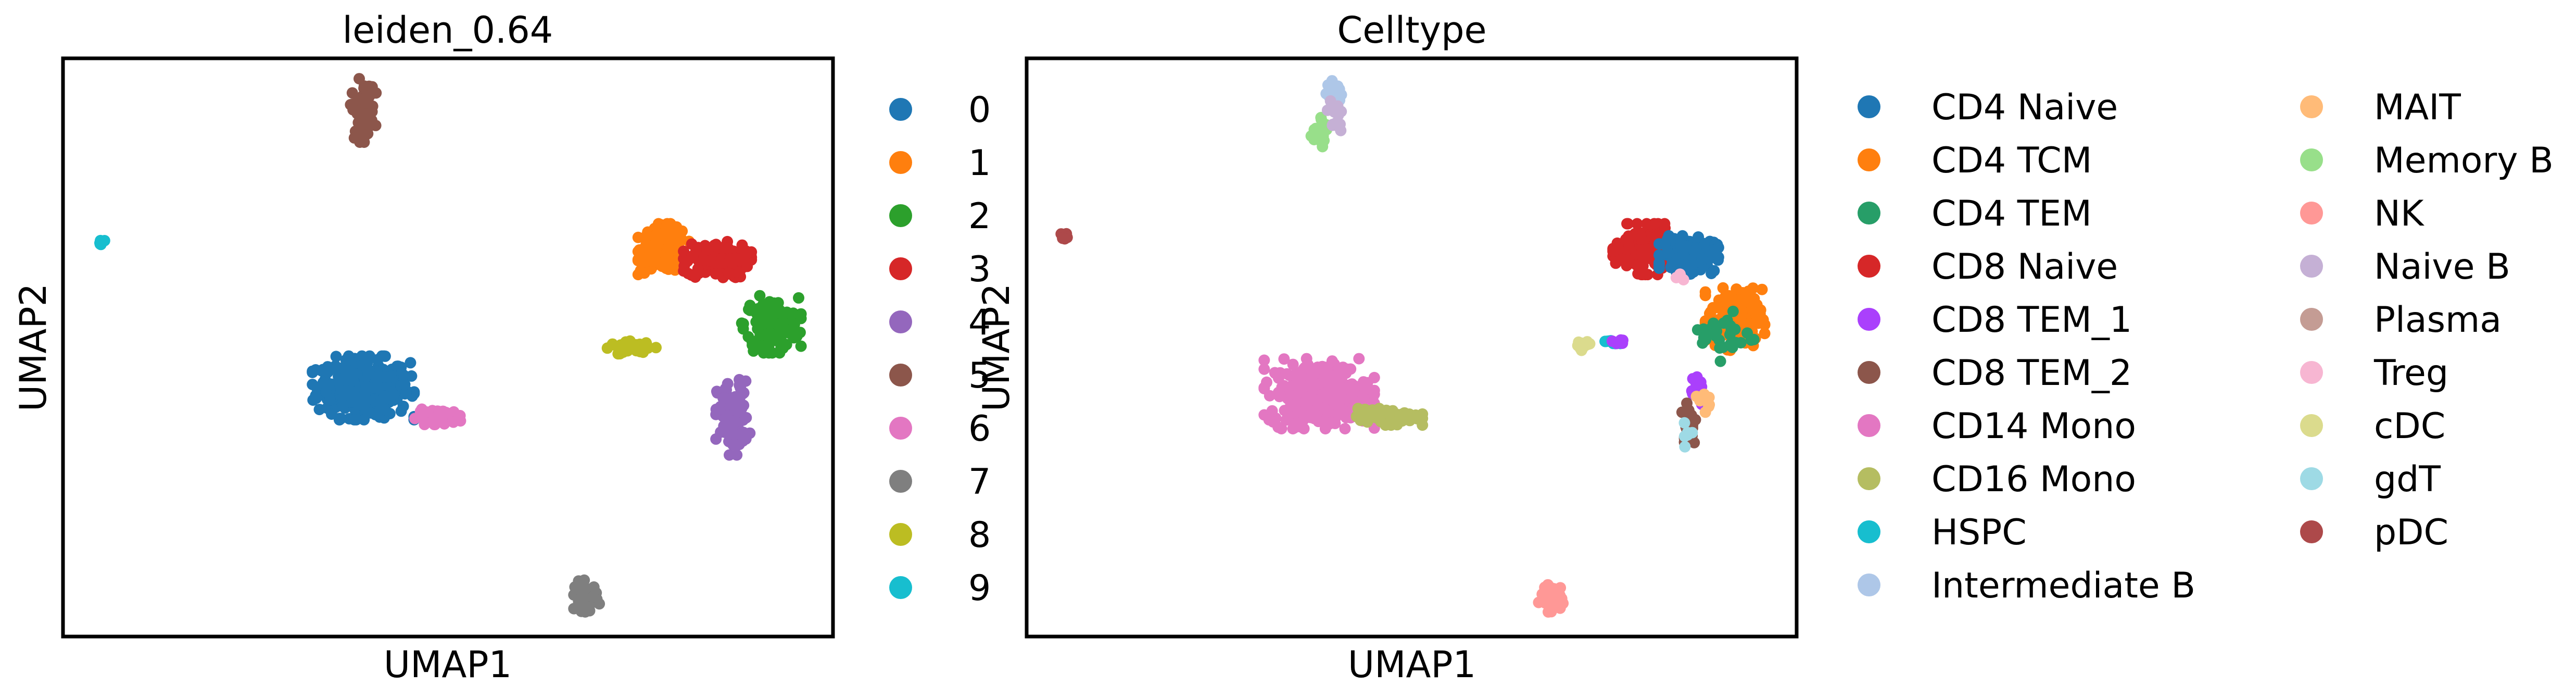  I want to click on legend-label: CD8 TEM_2, so click(2032, 373).